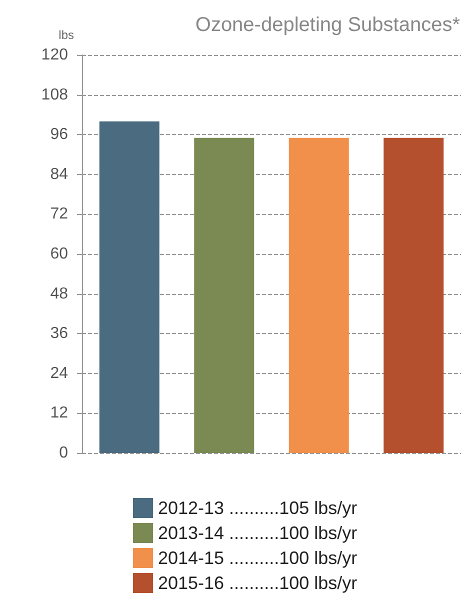 Image resolution: width=473 pixels, height=603 pixels. What do you see at coordinates (258, 558) in the screenshot?
I see `legend-label: 2014-15 ..........100 lbs/yr` at bounding box center [258, 558].